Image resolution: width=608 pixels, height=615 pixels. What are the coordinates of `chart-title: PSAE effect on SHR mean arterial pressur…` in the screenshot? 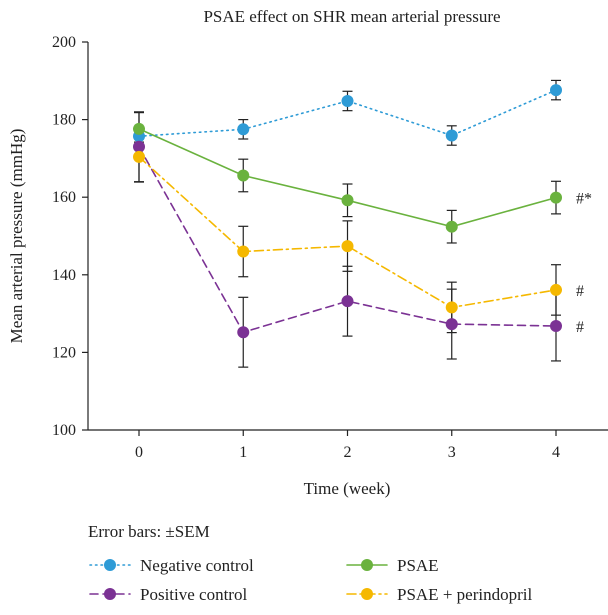 It's located at (351, 16).